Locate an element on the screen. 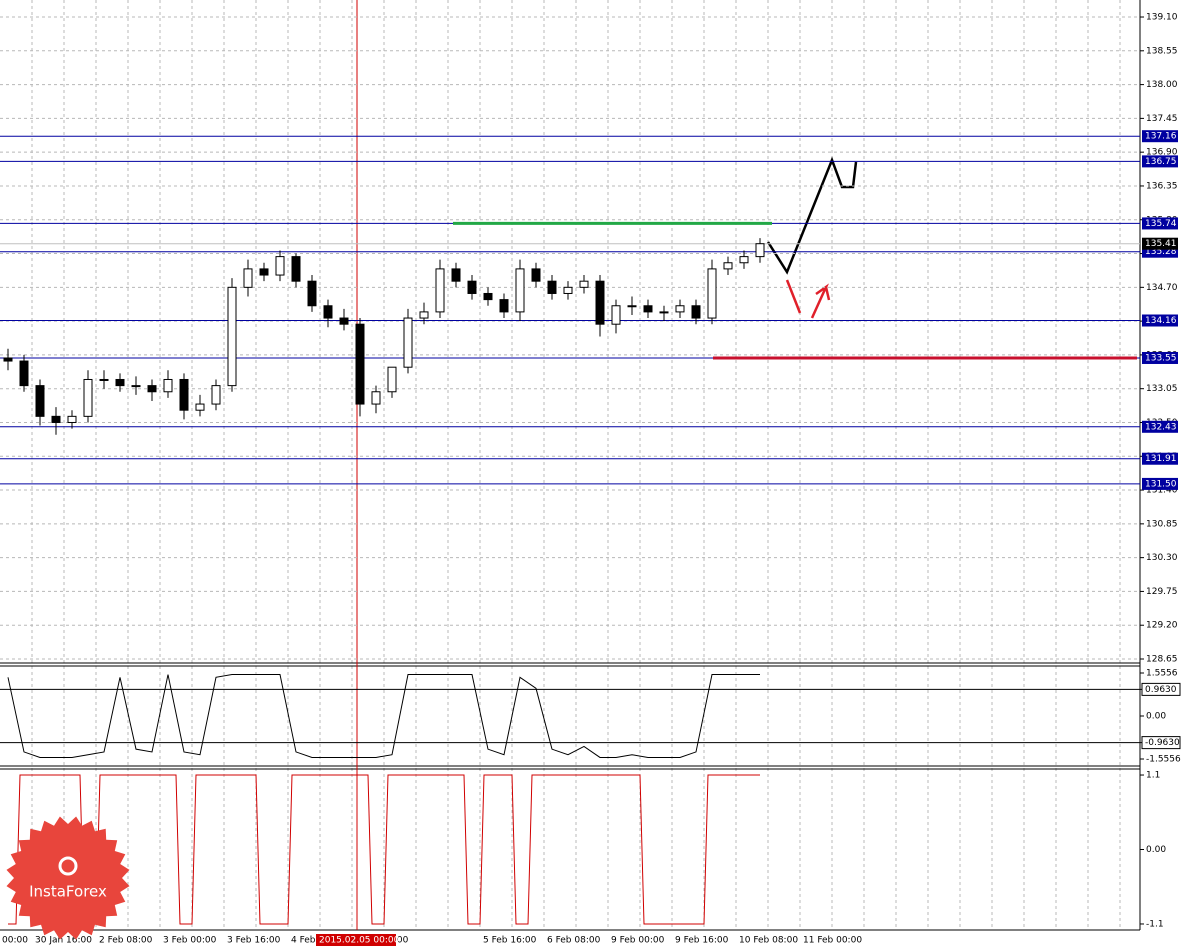 The width and height of the screenshot is (1183, 950). x-tick-label: 2 Feb 08:00 is located at coordinates (126, 941).